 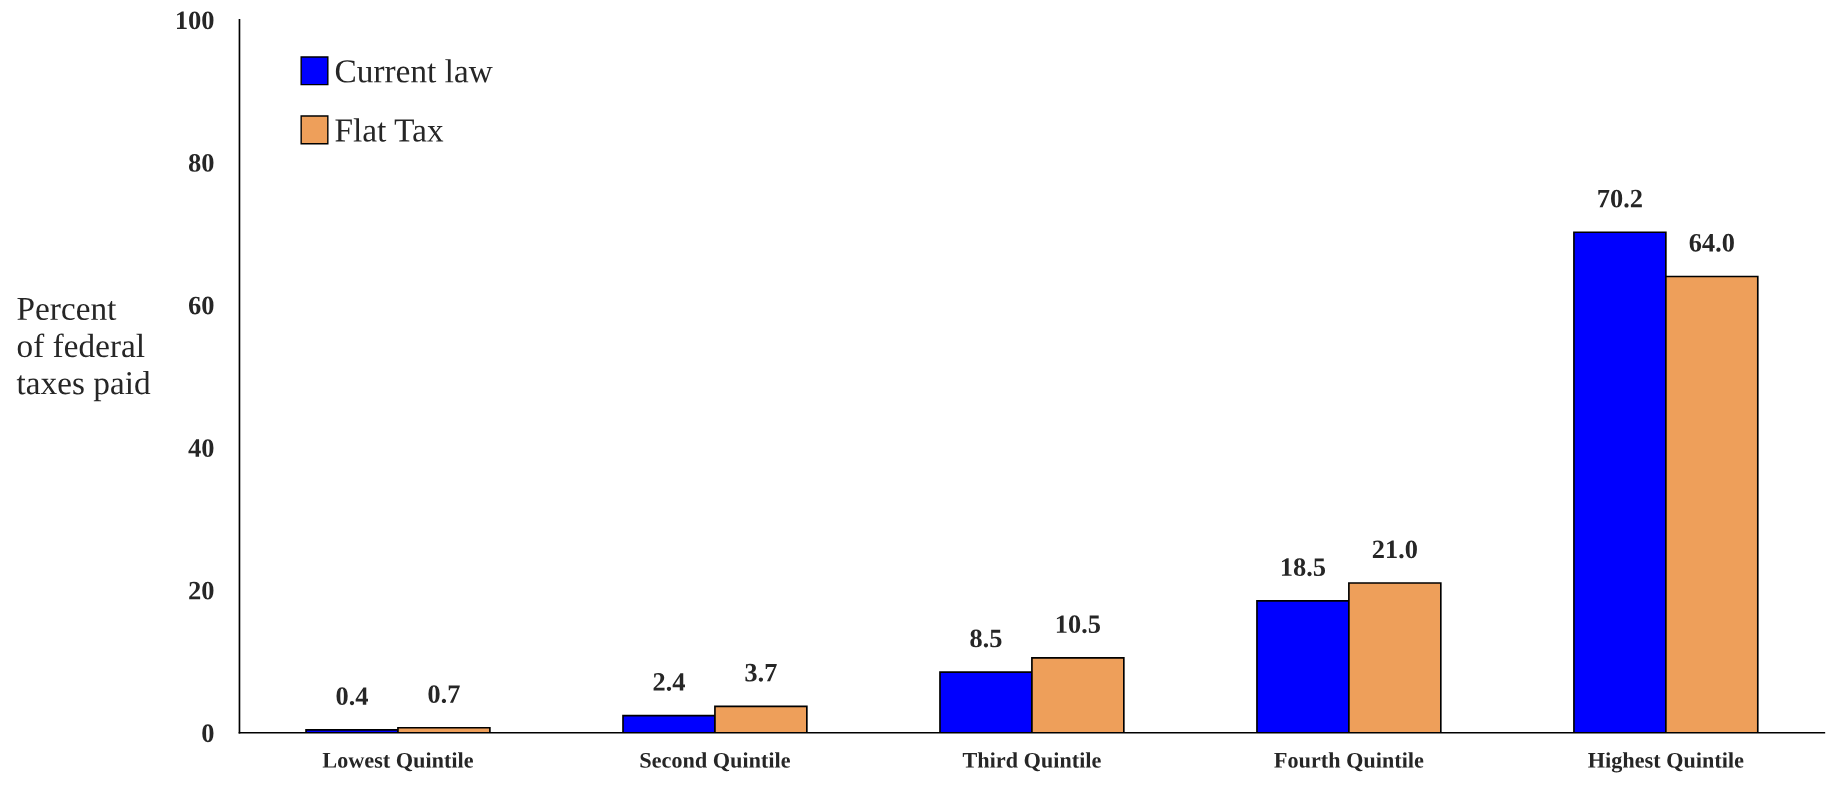 What do you see at coordinates (1078, 624) in the screenshot?
I see `data-label: 10.5` at bounding box center [1078, 624].